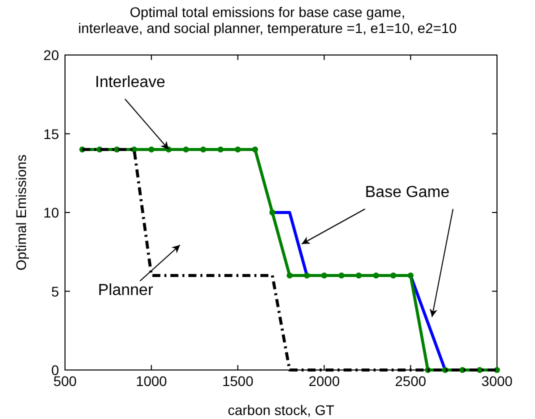 This screenshot has width=535, height=419. What do you see at coordinates (51, 212) in the screenshot?
I see `y-tick-label: 10` at bounding box center [51, 212].